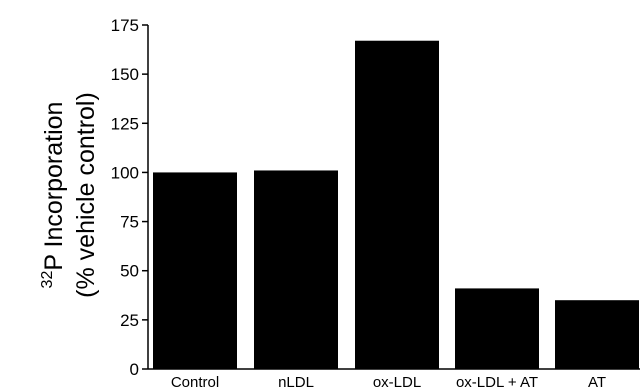 This screenshot has width=642, height=392. What do you see at coordinates (397, 382) in the screenshot?
I see `category-label: ox-LDL` at bounding box center [397, 382].